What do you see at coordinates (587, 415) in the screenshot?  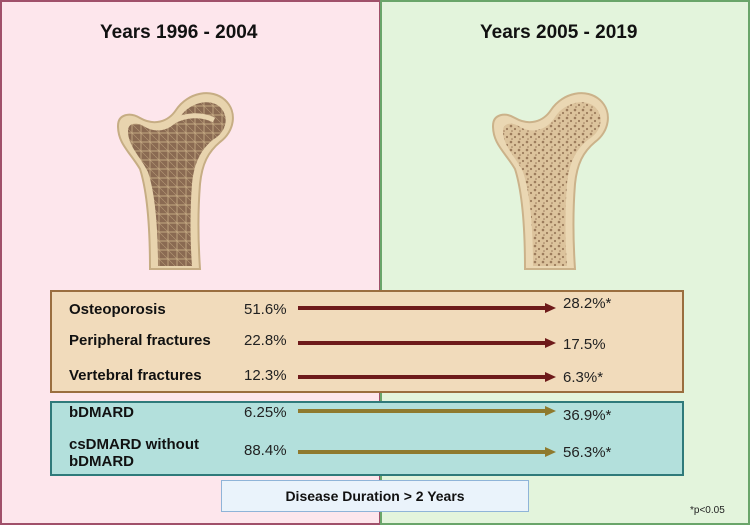 I see `treatment-after-value: 36.9%*` at bounding box center [587, 415].